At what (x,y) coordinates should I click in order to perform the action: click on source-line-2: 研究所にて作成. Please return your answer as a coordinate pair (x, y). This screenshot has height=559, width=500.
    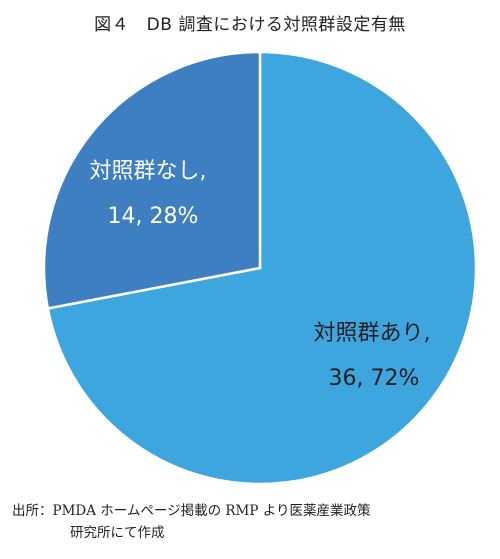
    Looking at the image, I should click on (117, 533).